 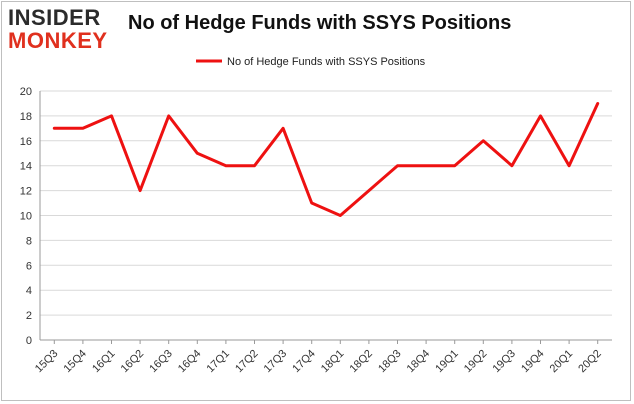 What do you see at coordinates (218, 362) in the screenshot?
I see `x-tick-label: 17Q1` at bounding box center [218, 362].